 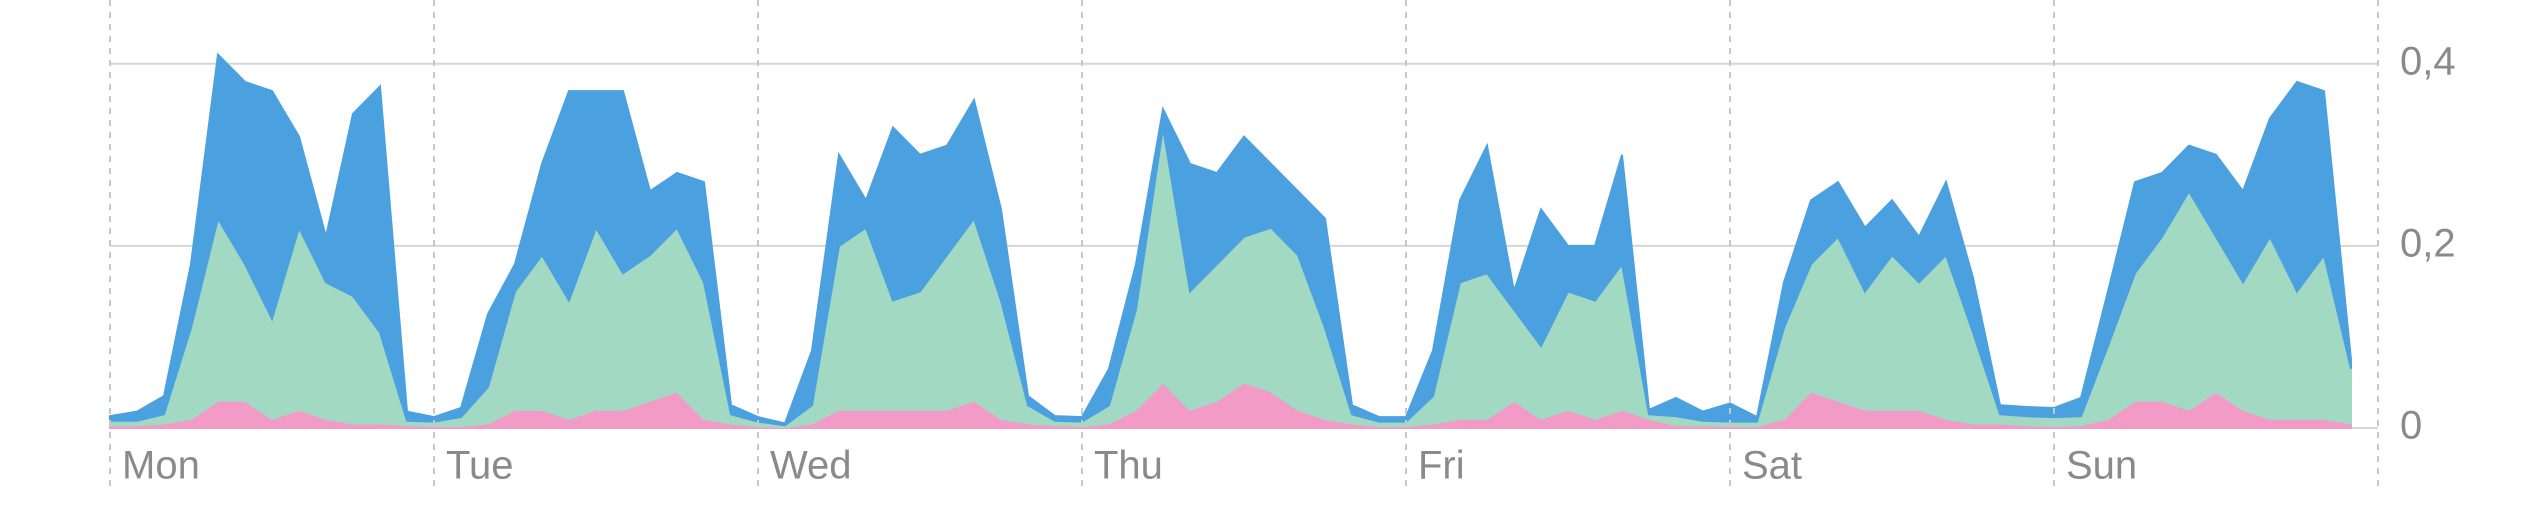 I want to click on x-tick-label: Sat, so click(x=1772, y=466).